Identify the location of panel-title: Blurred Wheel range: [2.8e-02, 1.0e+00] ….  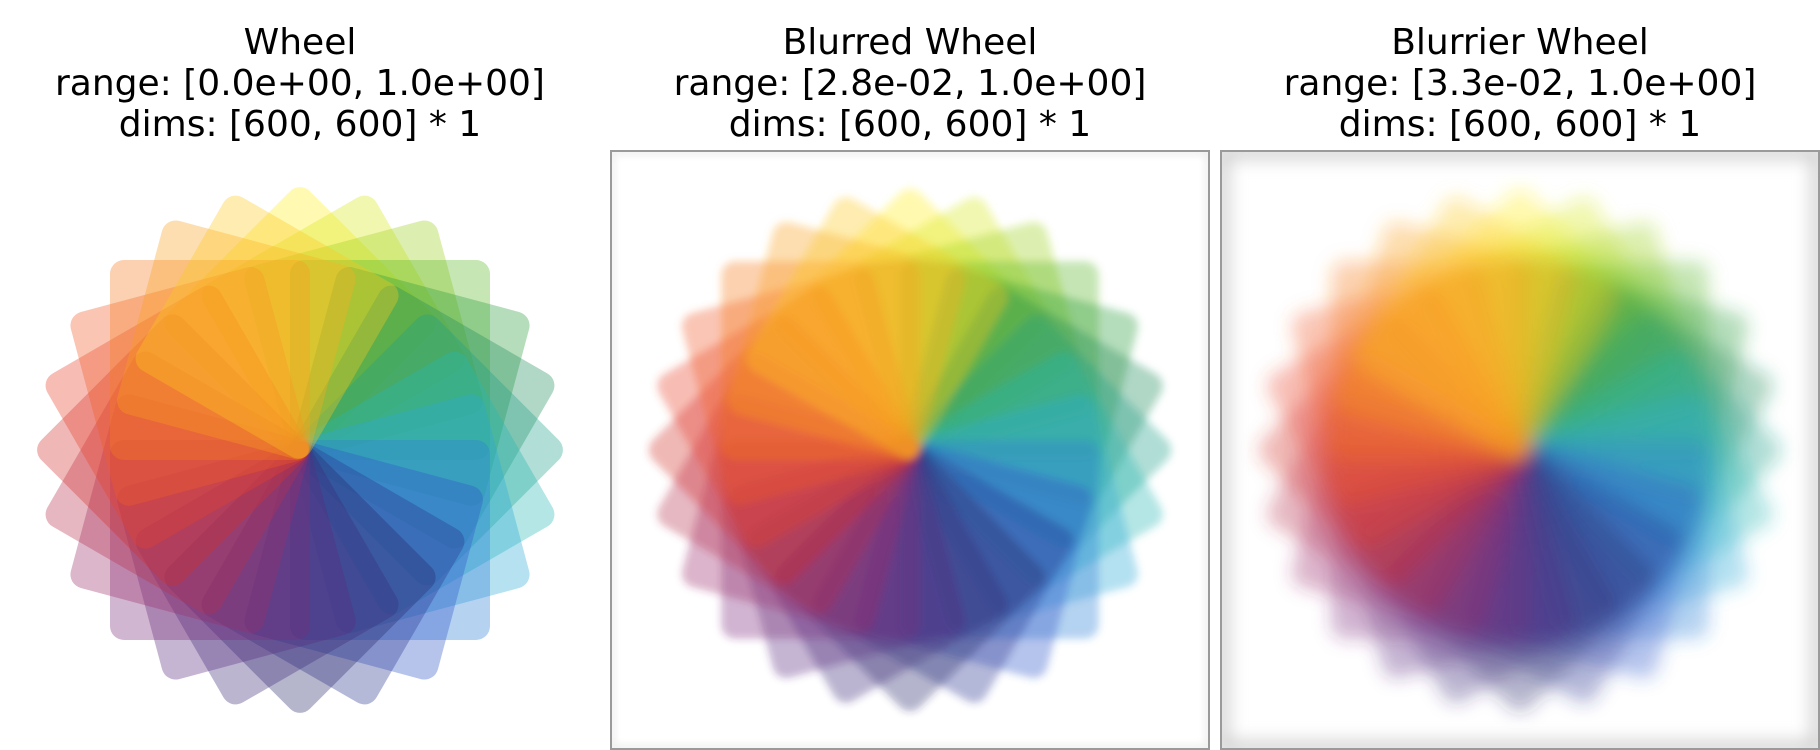
(910, 83).